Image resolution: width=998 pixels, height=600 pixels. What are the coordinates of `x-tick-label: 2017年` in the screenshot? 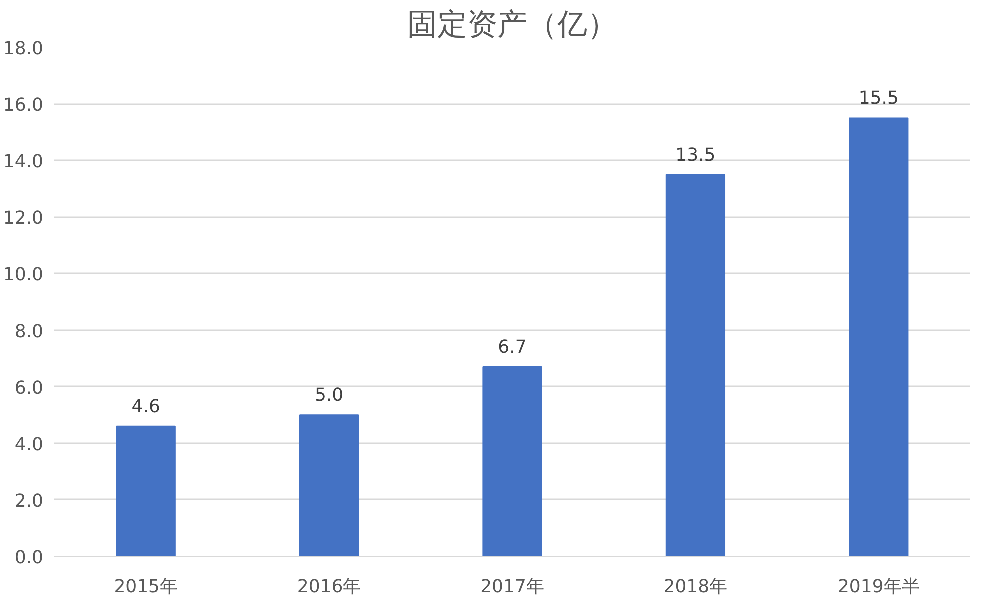 It's located at (512, 587).